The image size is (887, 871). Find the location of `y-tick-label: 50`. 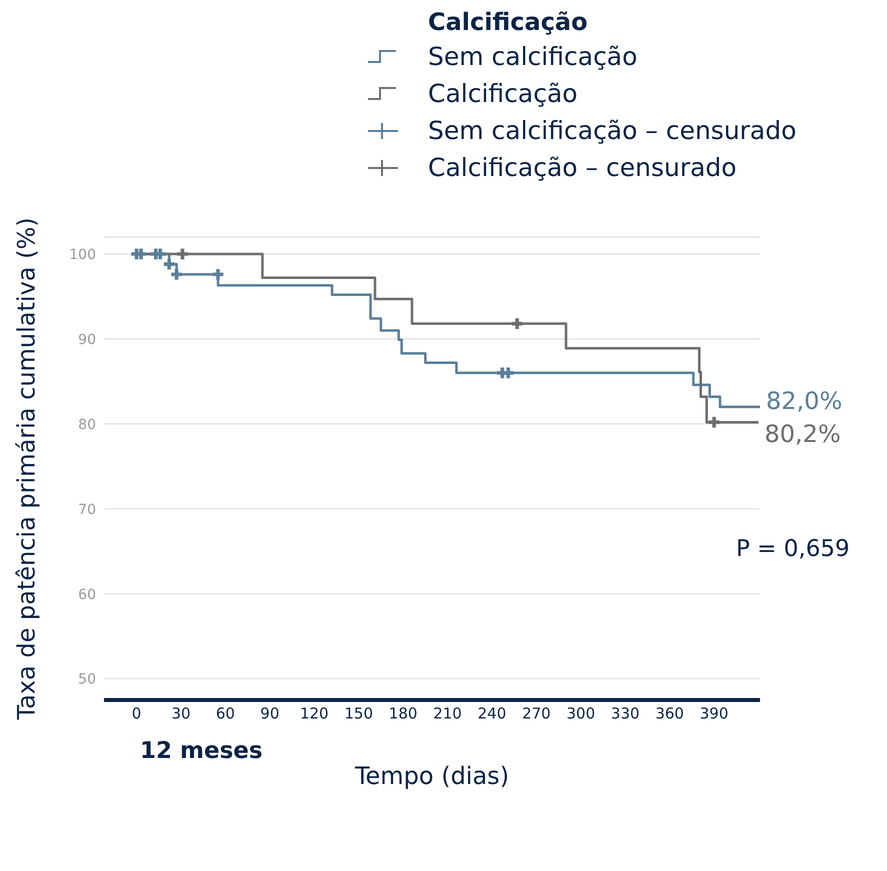

y-tick-label: 50 is located at coordinates (87, 680).